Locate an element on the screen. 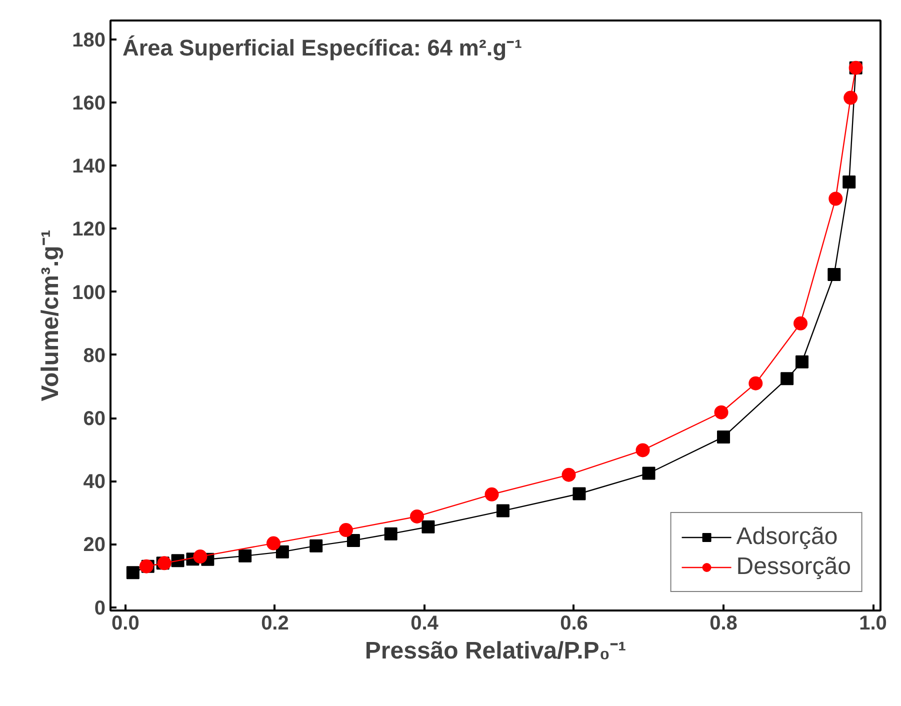  x-tick-label: 0.4 is located at coordinates (425, 623).